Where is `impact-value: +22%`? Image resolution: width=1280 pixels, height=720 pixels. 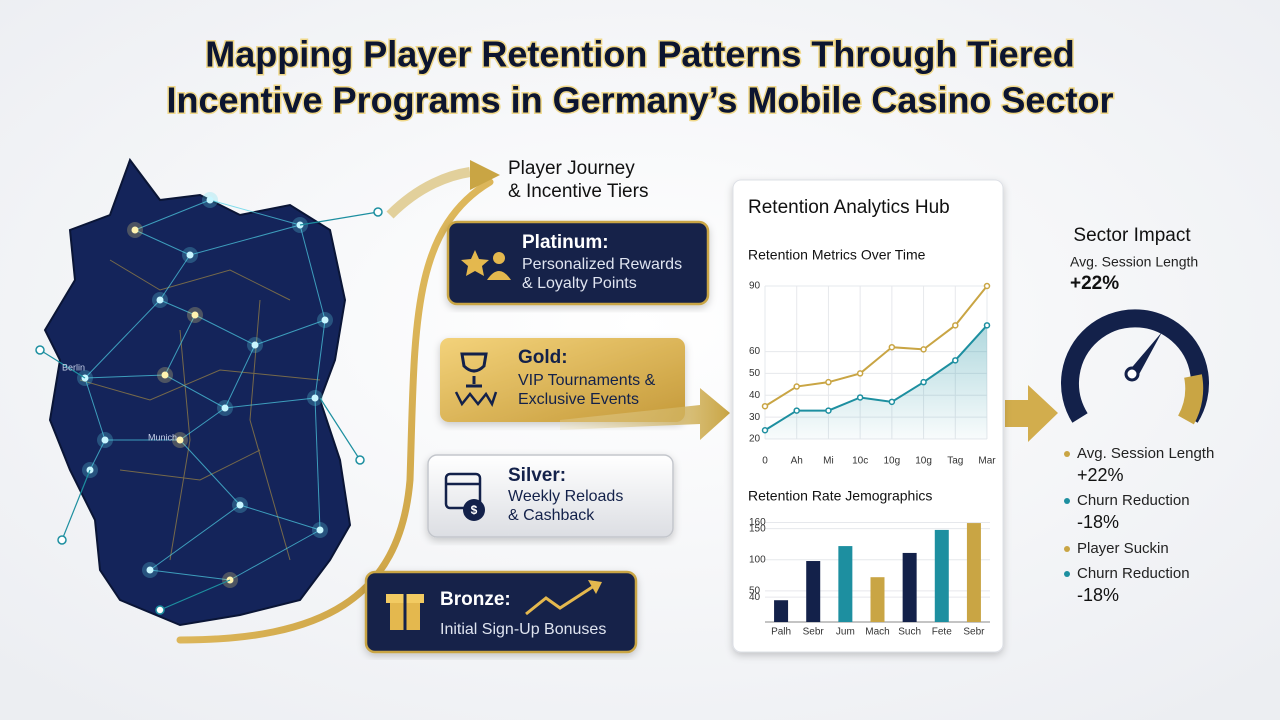 impact-value: +22% is located at coordinates (1100, 475).